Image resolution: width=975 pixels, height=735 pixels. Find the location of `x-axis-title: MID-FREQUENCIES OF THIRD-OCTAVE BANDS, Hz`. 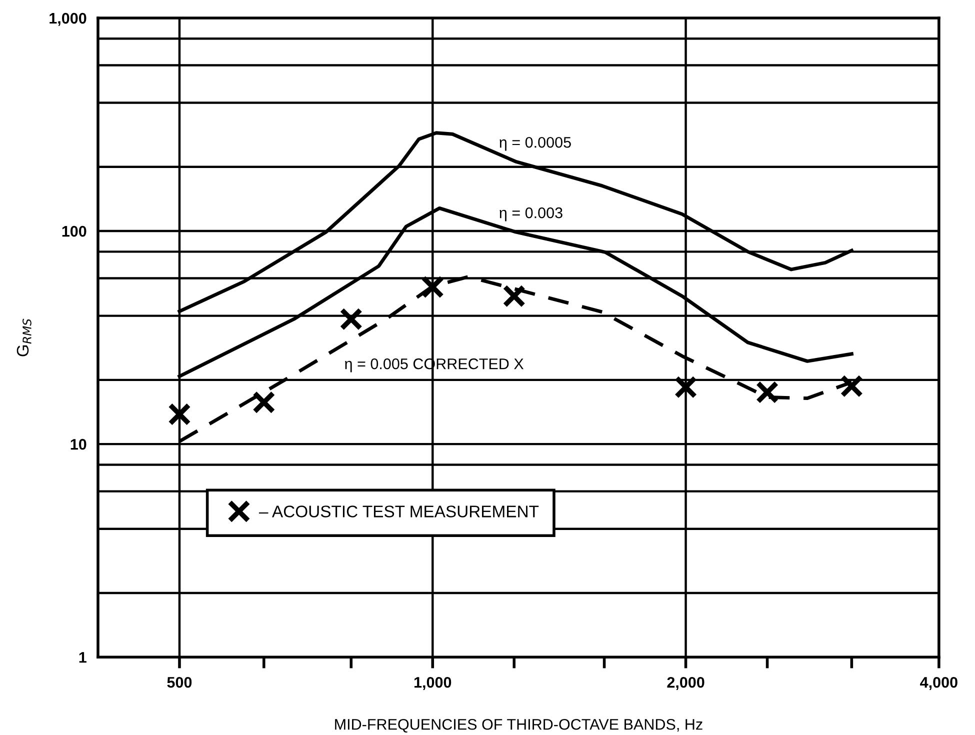

x-axis-title: MID-FREQUENCIES OF THIRD-OCTAVE BANDS, Hz is located at coordinates (518, 725).